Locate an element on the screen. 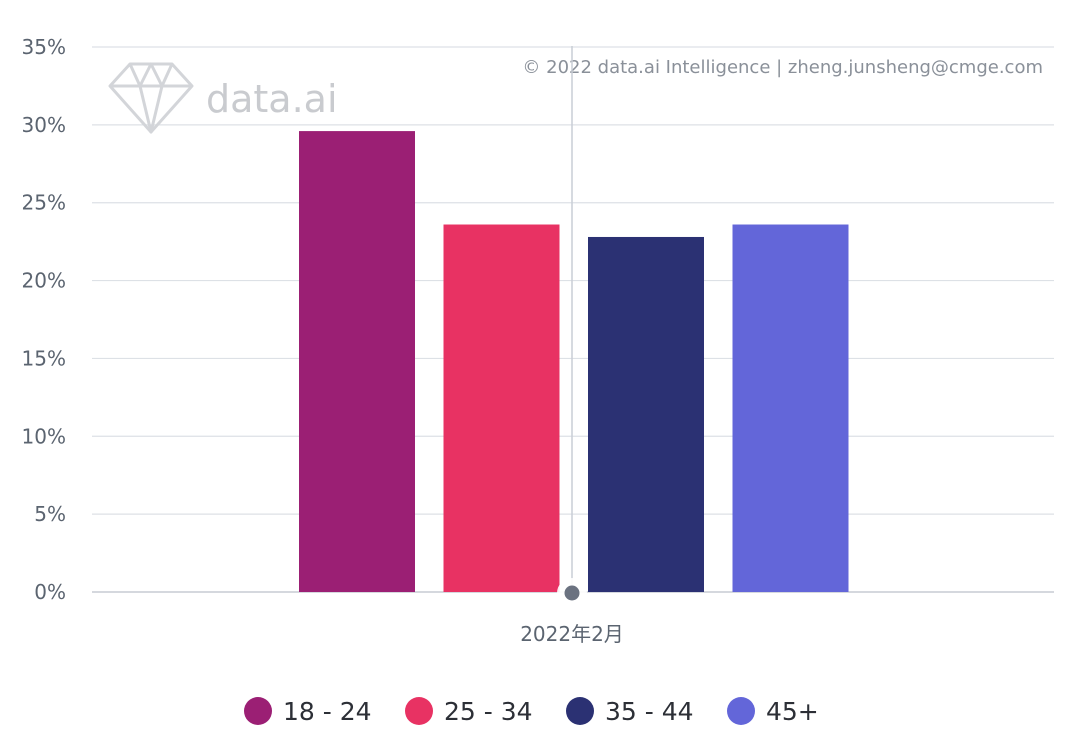 This screenshot has width=1080, height=738. hover-marker is located at coordinates (572, 593).